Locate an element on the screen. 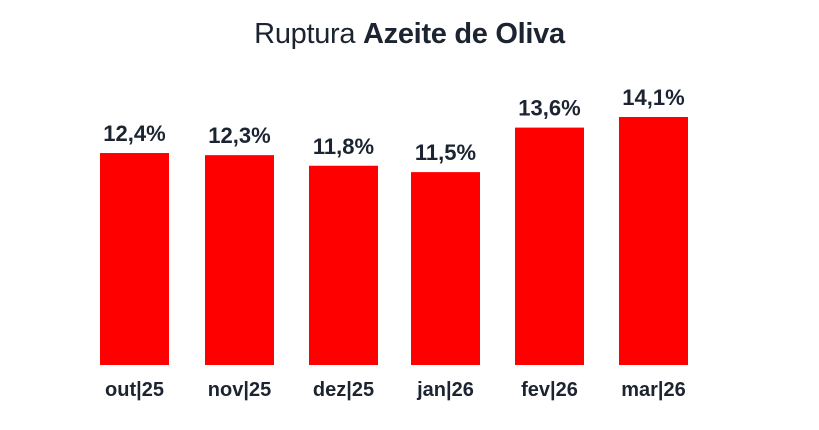 The height and width of the screenshot is (430, 819). data-label: 12,3% is located at coordinates (239, 135).